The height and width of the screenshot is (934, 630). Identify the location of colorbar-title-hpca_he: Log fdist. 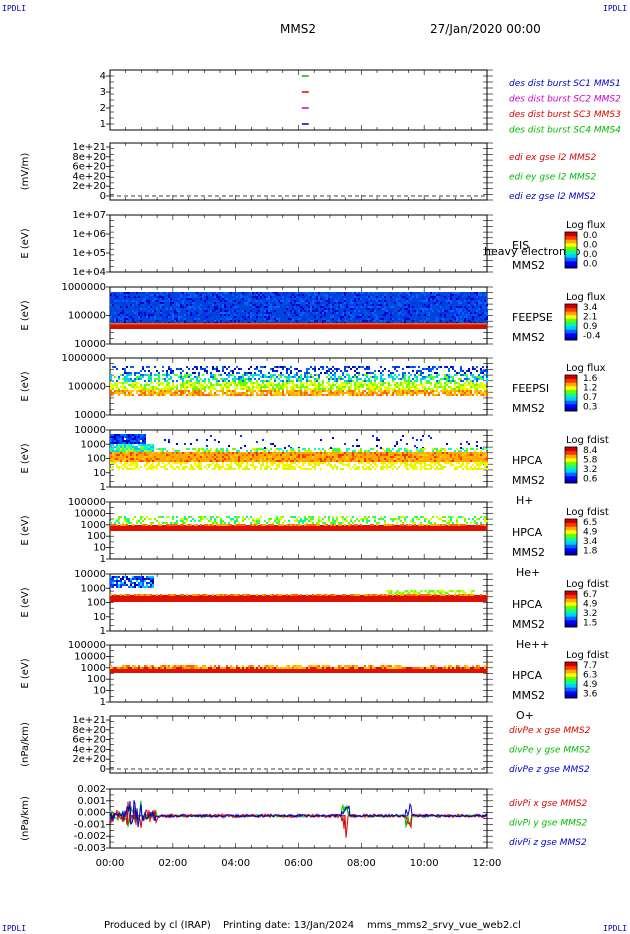
(587, 512).